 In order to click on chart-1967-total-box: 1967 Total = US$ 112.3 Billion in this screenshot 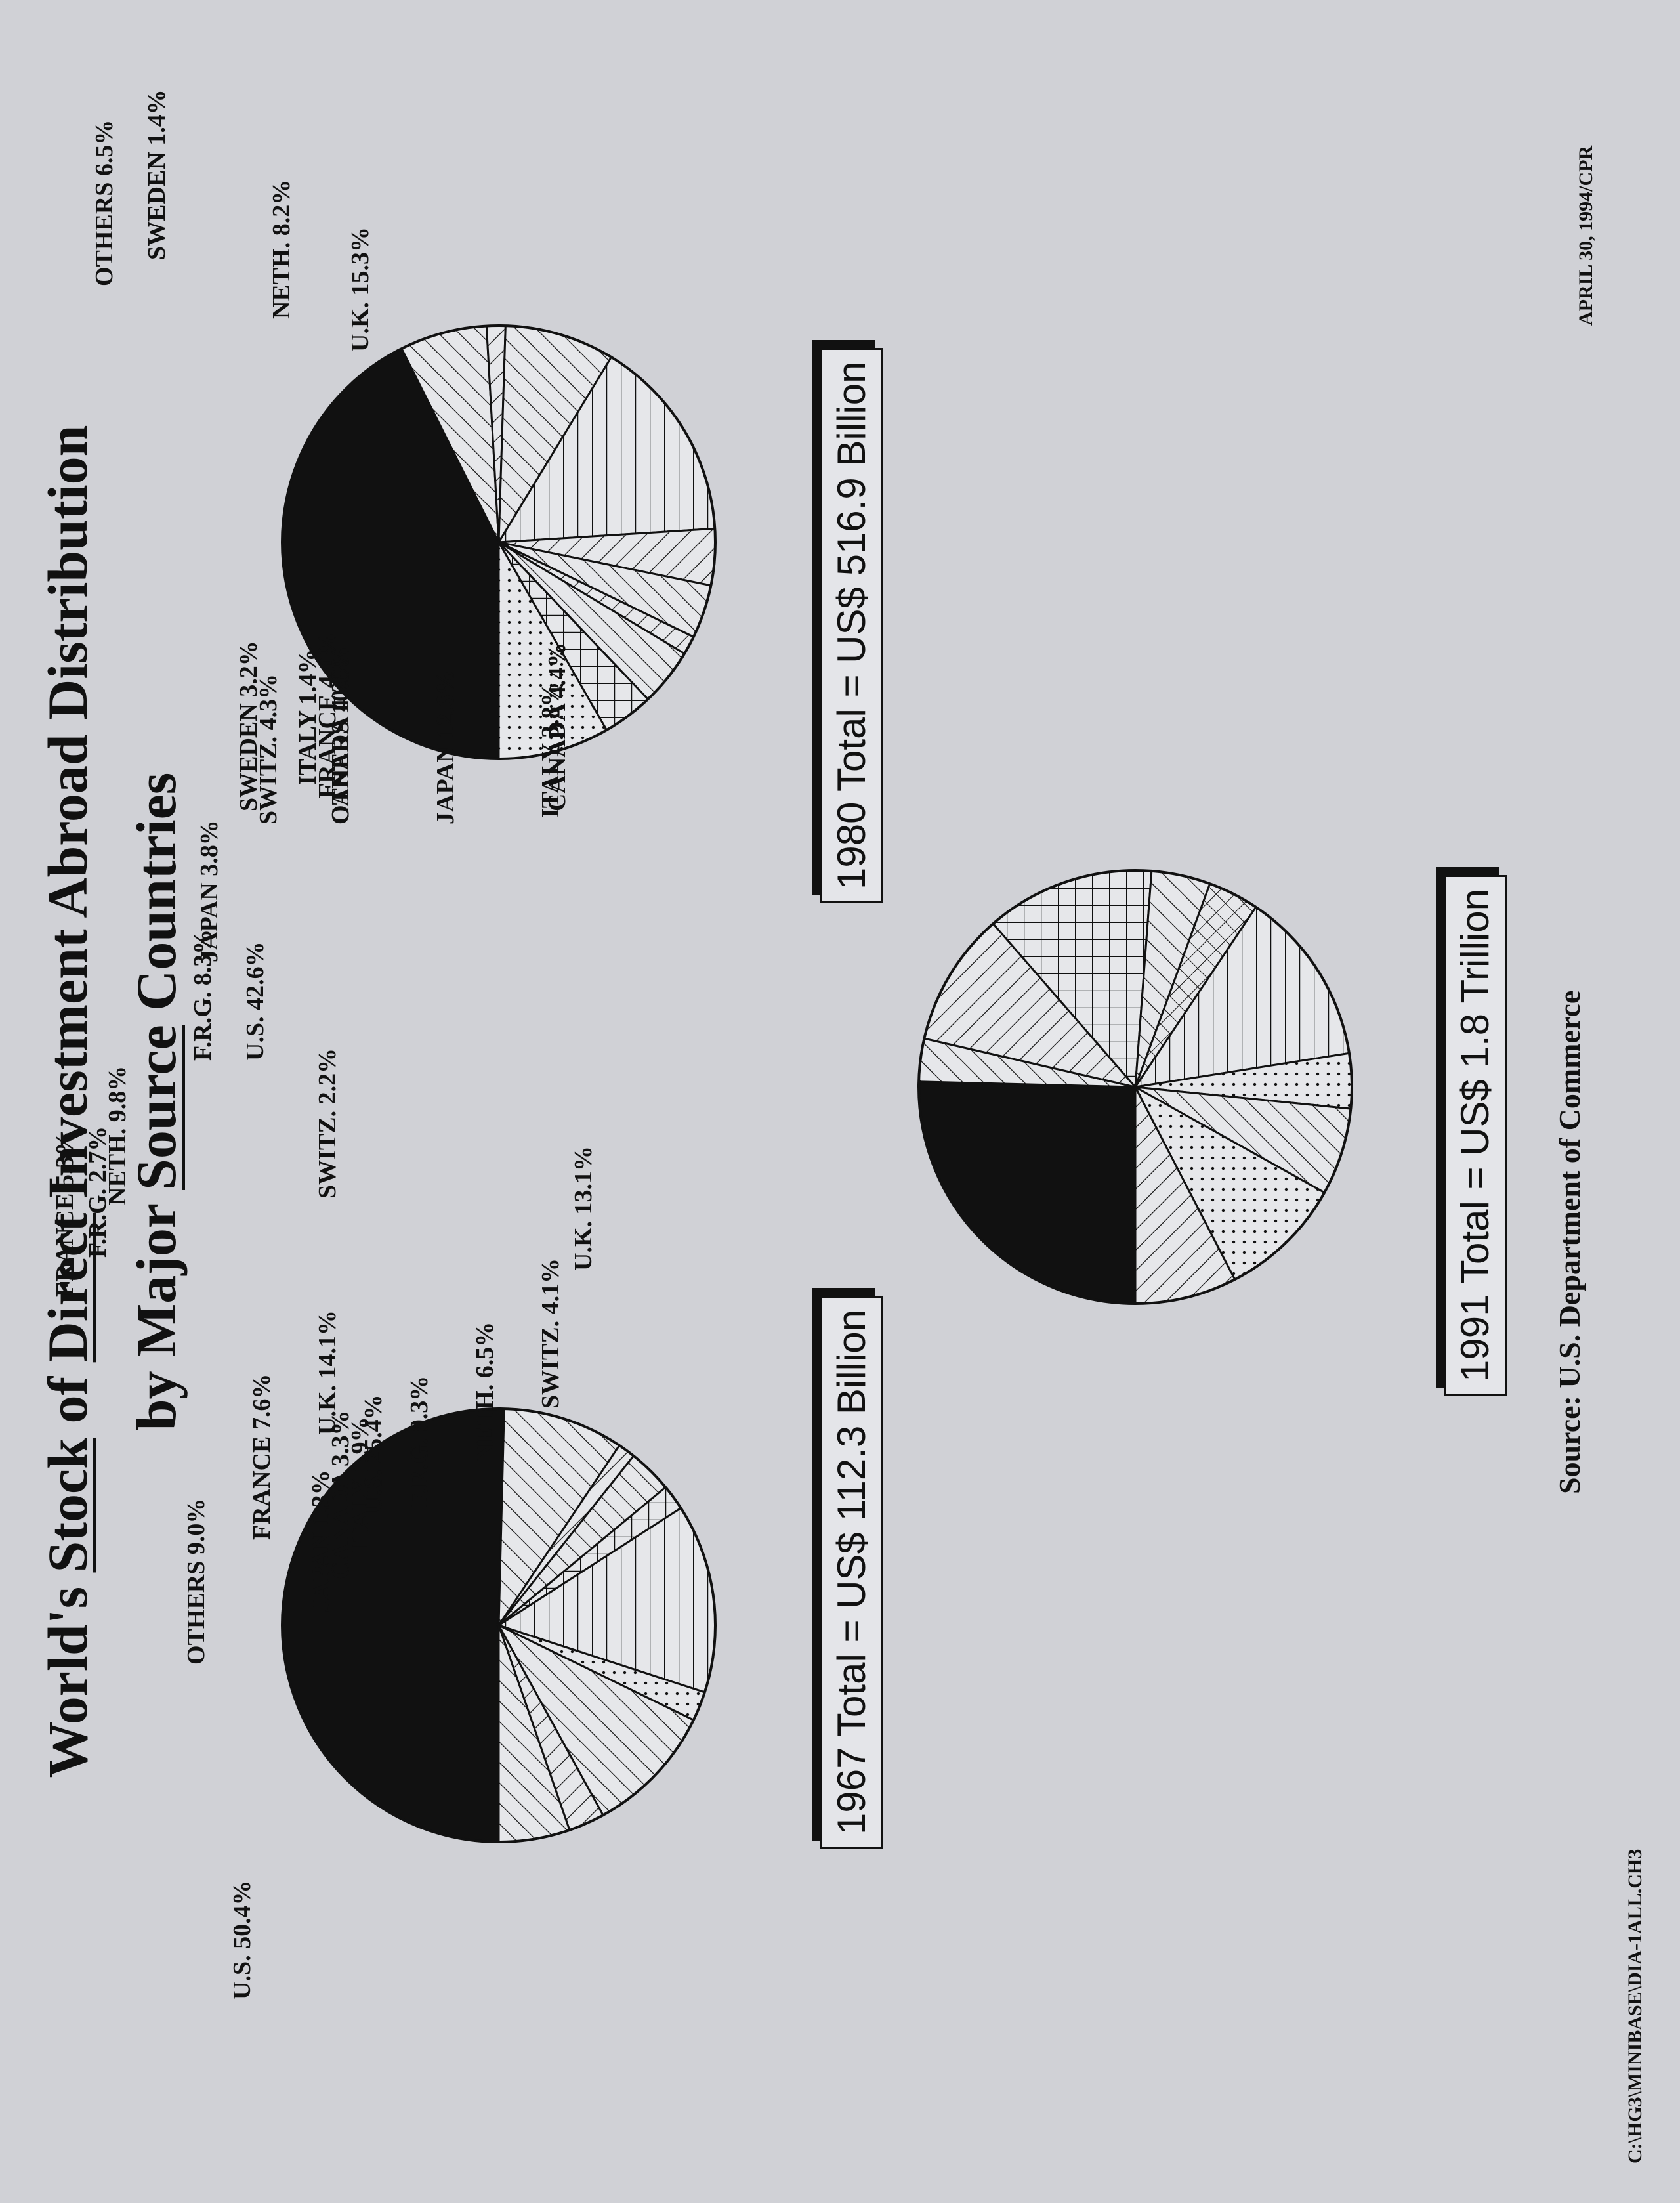, I will do `click(851, 1572)`.